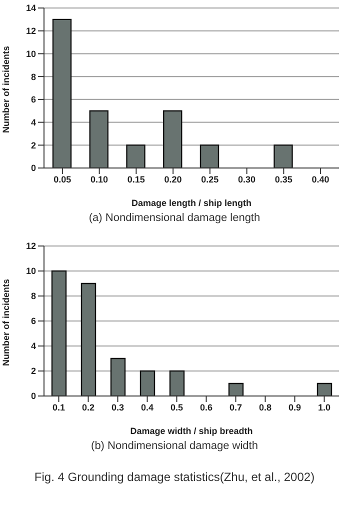  Describe the element at coordinates (235, 407) in the screenshot. I see `x-tick-label: 0.7` at that location.